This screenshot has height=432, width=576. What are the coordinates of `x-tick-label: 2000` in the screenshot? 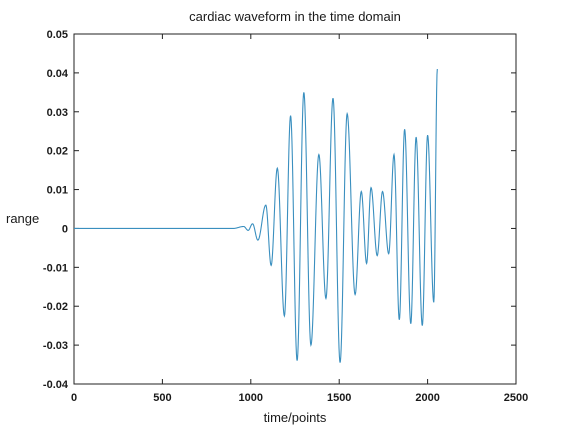 It's located at (427, 398).